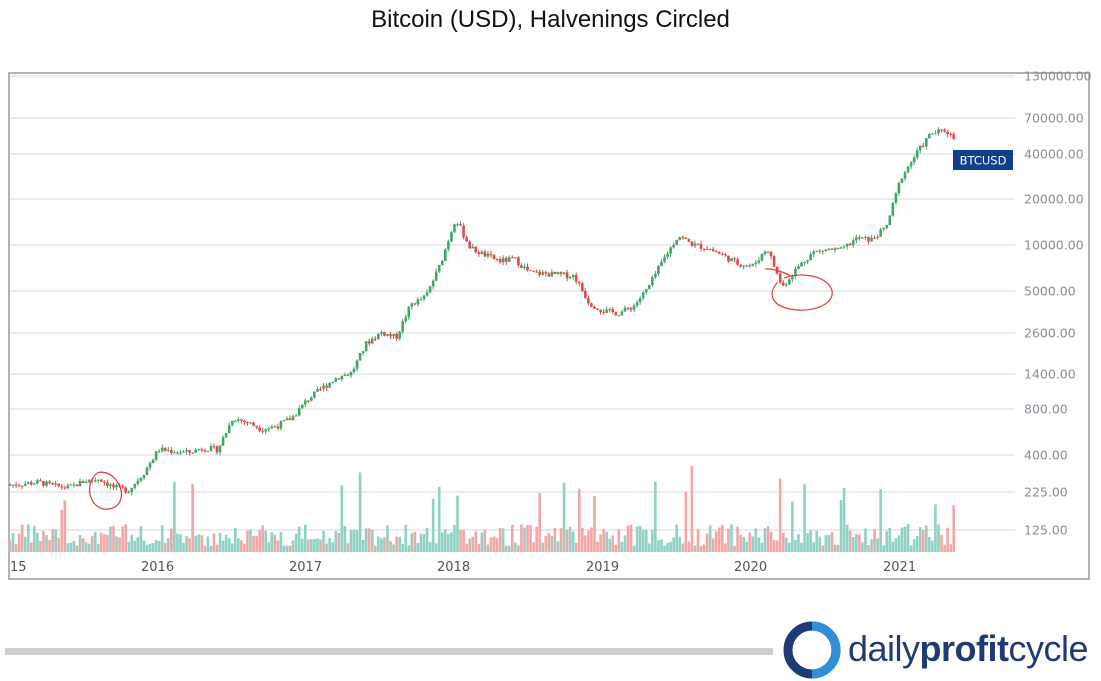  Describe the element at coordinates (964, 648) in the screenshot. I see `brand-part-2: profit` at that location.